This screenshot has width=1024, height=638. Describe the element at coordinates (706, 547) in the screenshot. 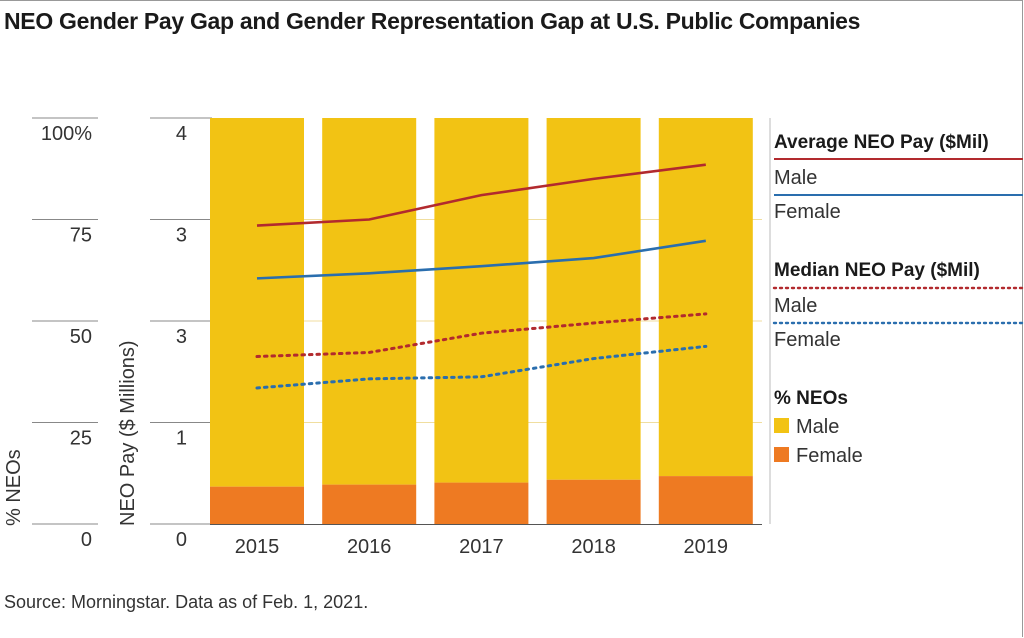

I see `x-tick-label: 2019` at that location.